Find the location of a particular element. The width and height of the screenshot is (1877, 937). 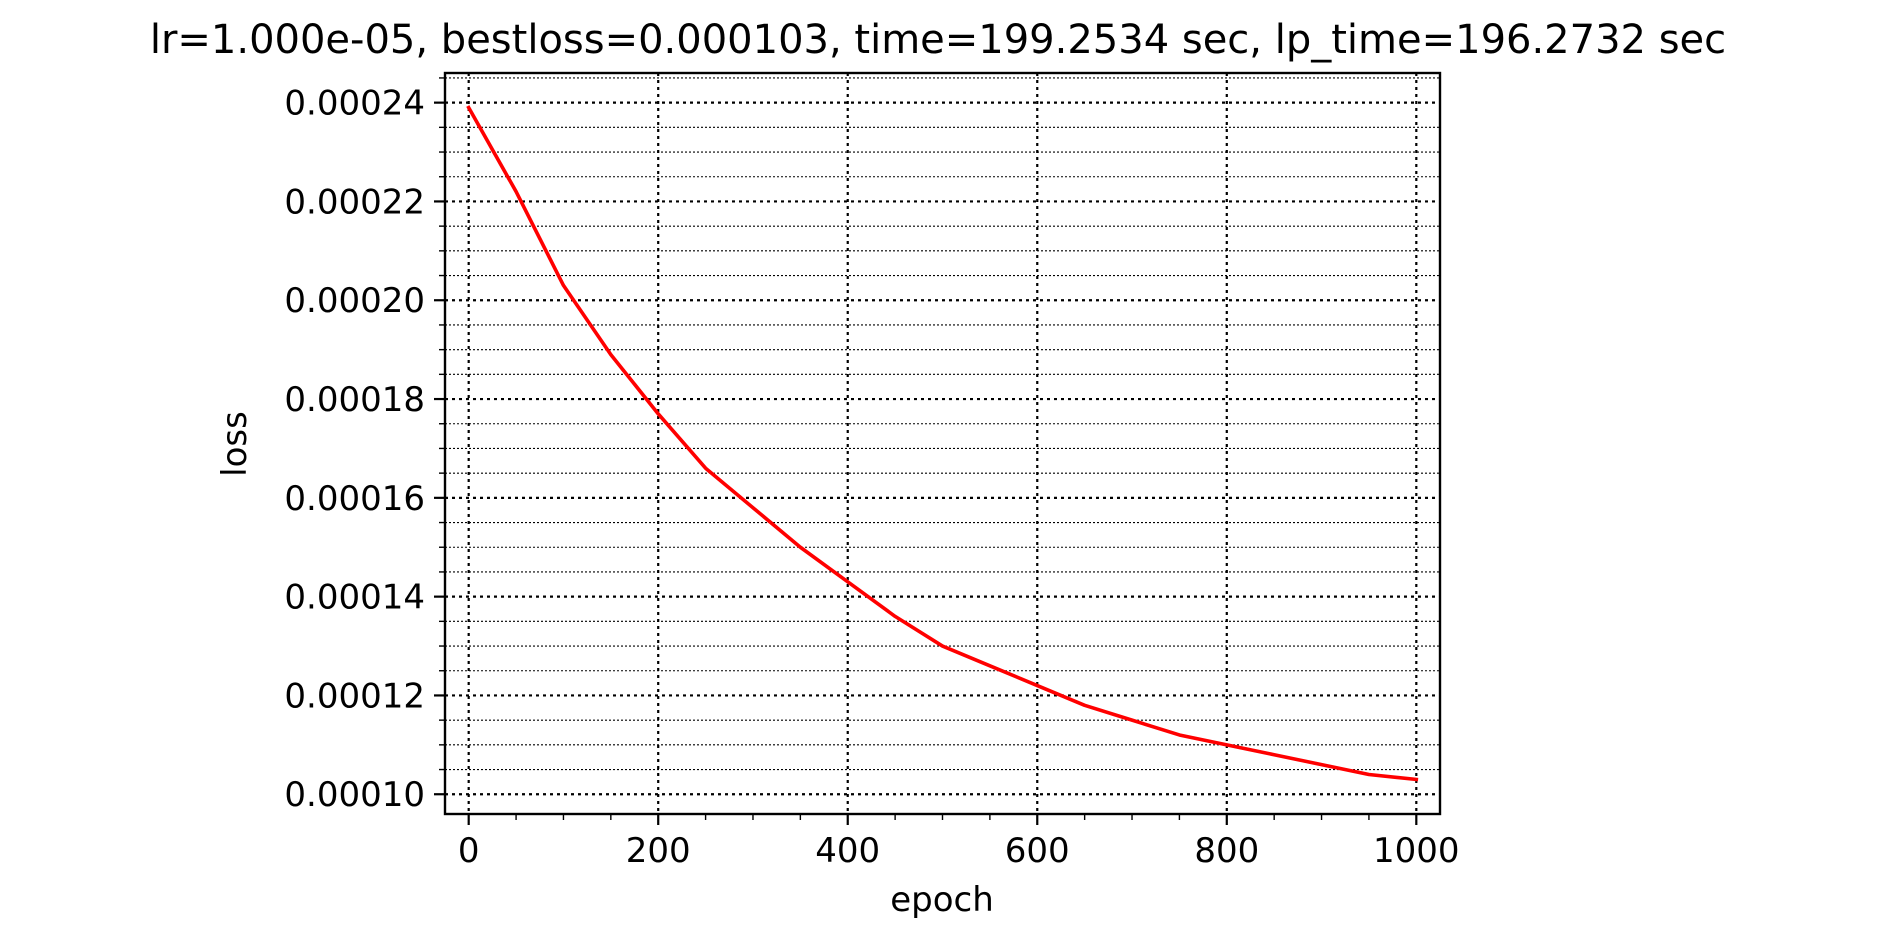

y-axis-label: loss is located at coordinates (235, 444).